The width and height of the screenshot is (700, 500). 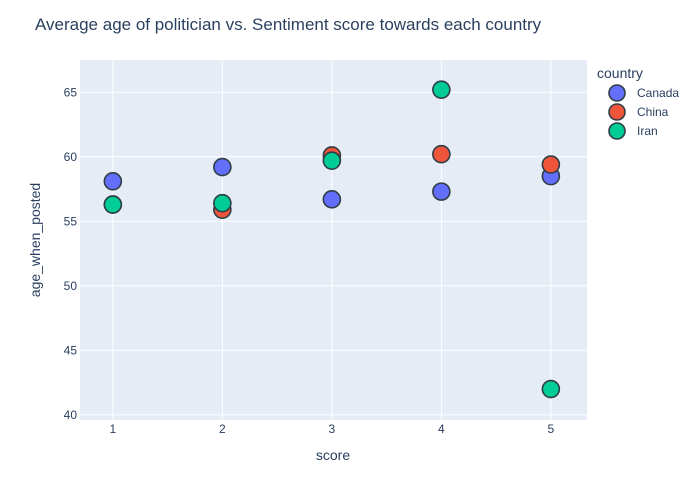 What do you see at coordinates (633, 131) in the screenshot?
I see `legend-item-iran: Iran` at bounding box center [633, 131].